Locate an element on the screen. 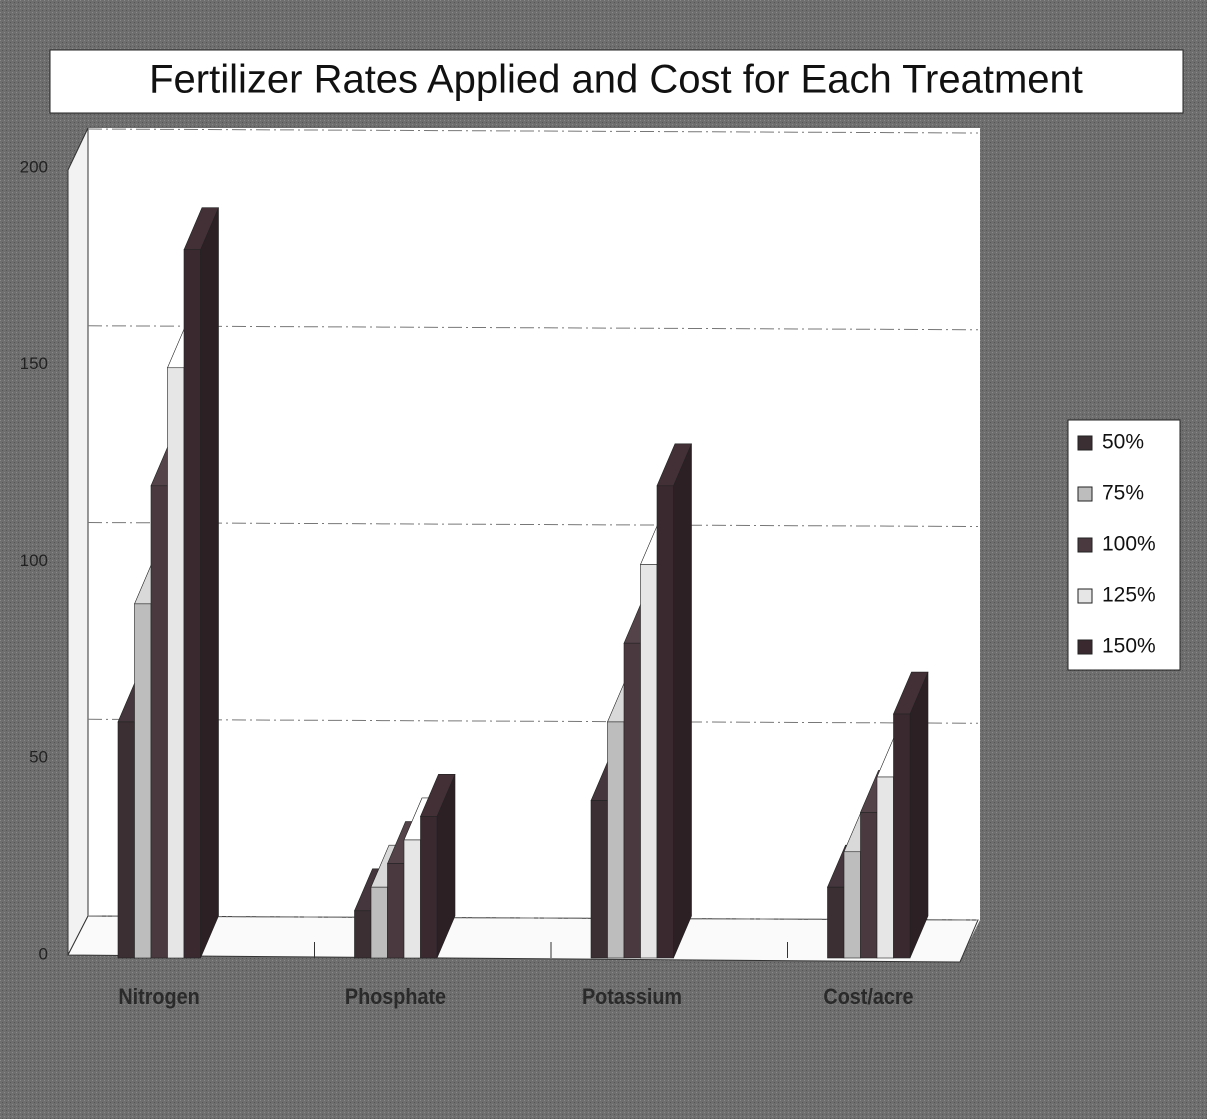 The image size is (1207, 1119). y-tick-label: 0 is located at coordinates (43, 953).